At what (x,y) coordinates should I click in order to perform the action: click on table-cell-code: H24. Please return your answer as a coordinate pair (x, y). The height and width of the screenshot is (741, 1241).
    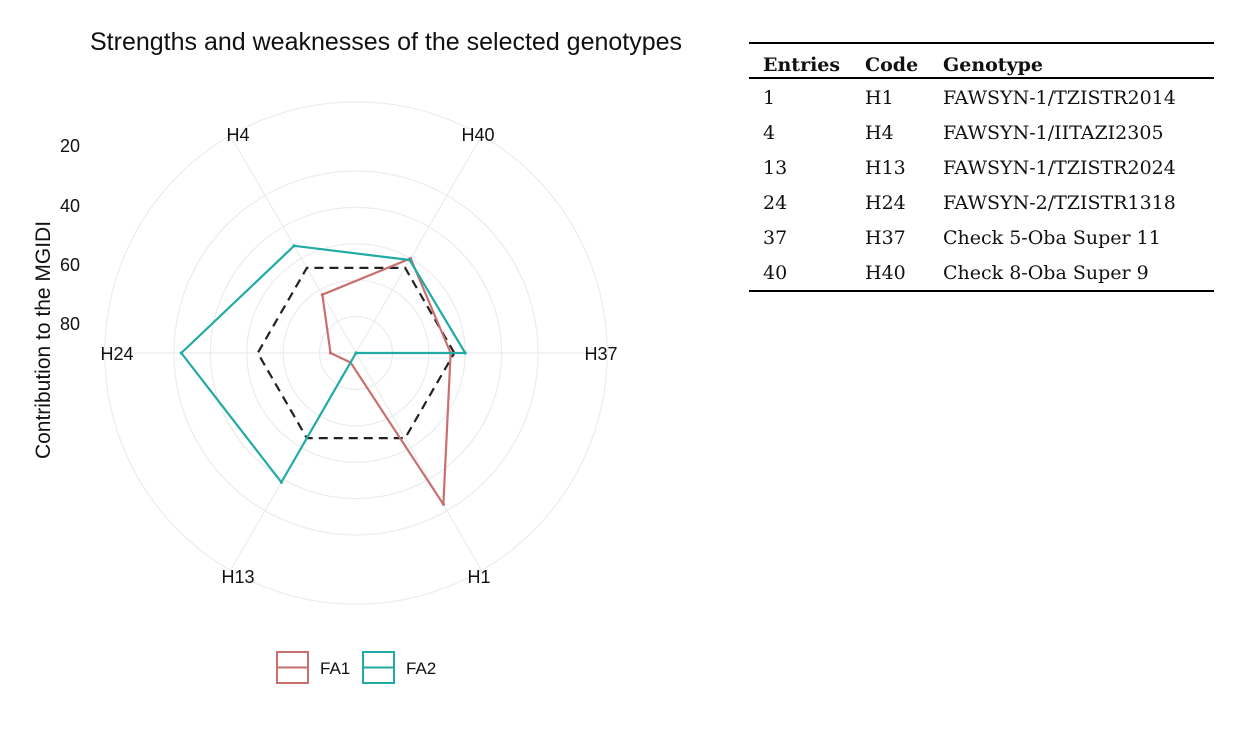
    Looking at the image, I should click on (885, 203).